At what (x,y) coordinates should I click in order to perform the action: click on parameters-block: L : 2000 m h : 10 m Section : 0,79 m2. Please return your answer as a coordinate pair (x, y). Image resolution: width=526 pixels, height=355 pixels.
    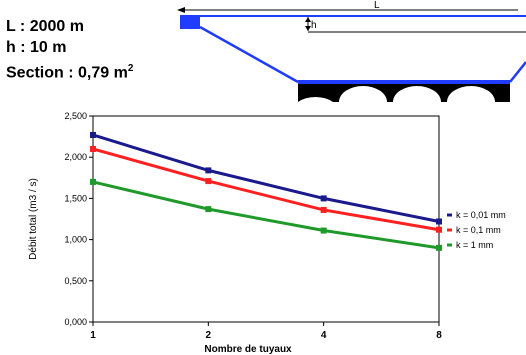
    Looking at the image, I should click on (69, 49).